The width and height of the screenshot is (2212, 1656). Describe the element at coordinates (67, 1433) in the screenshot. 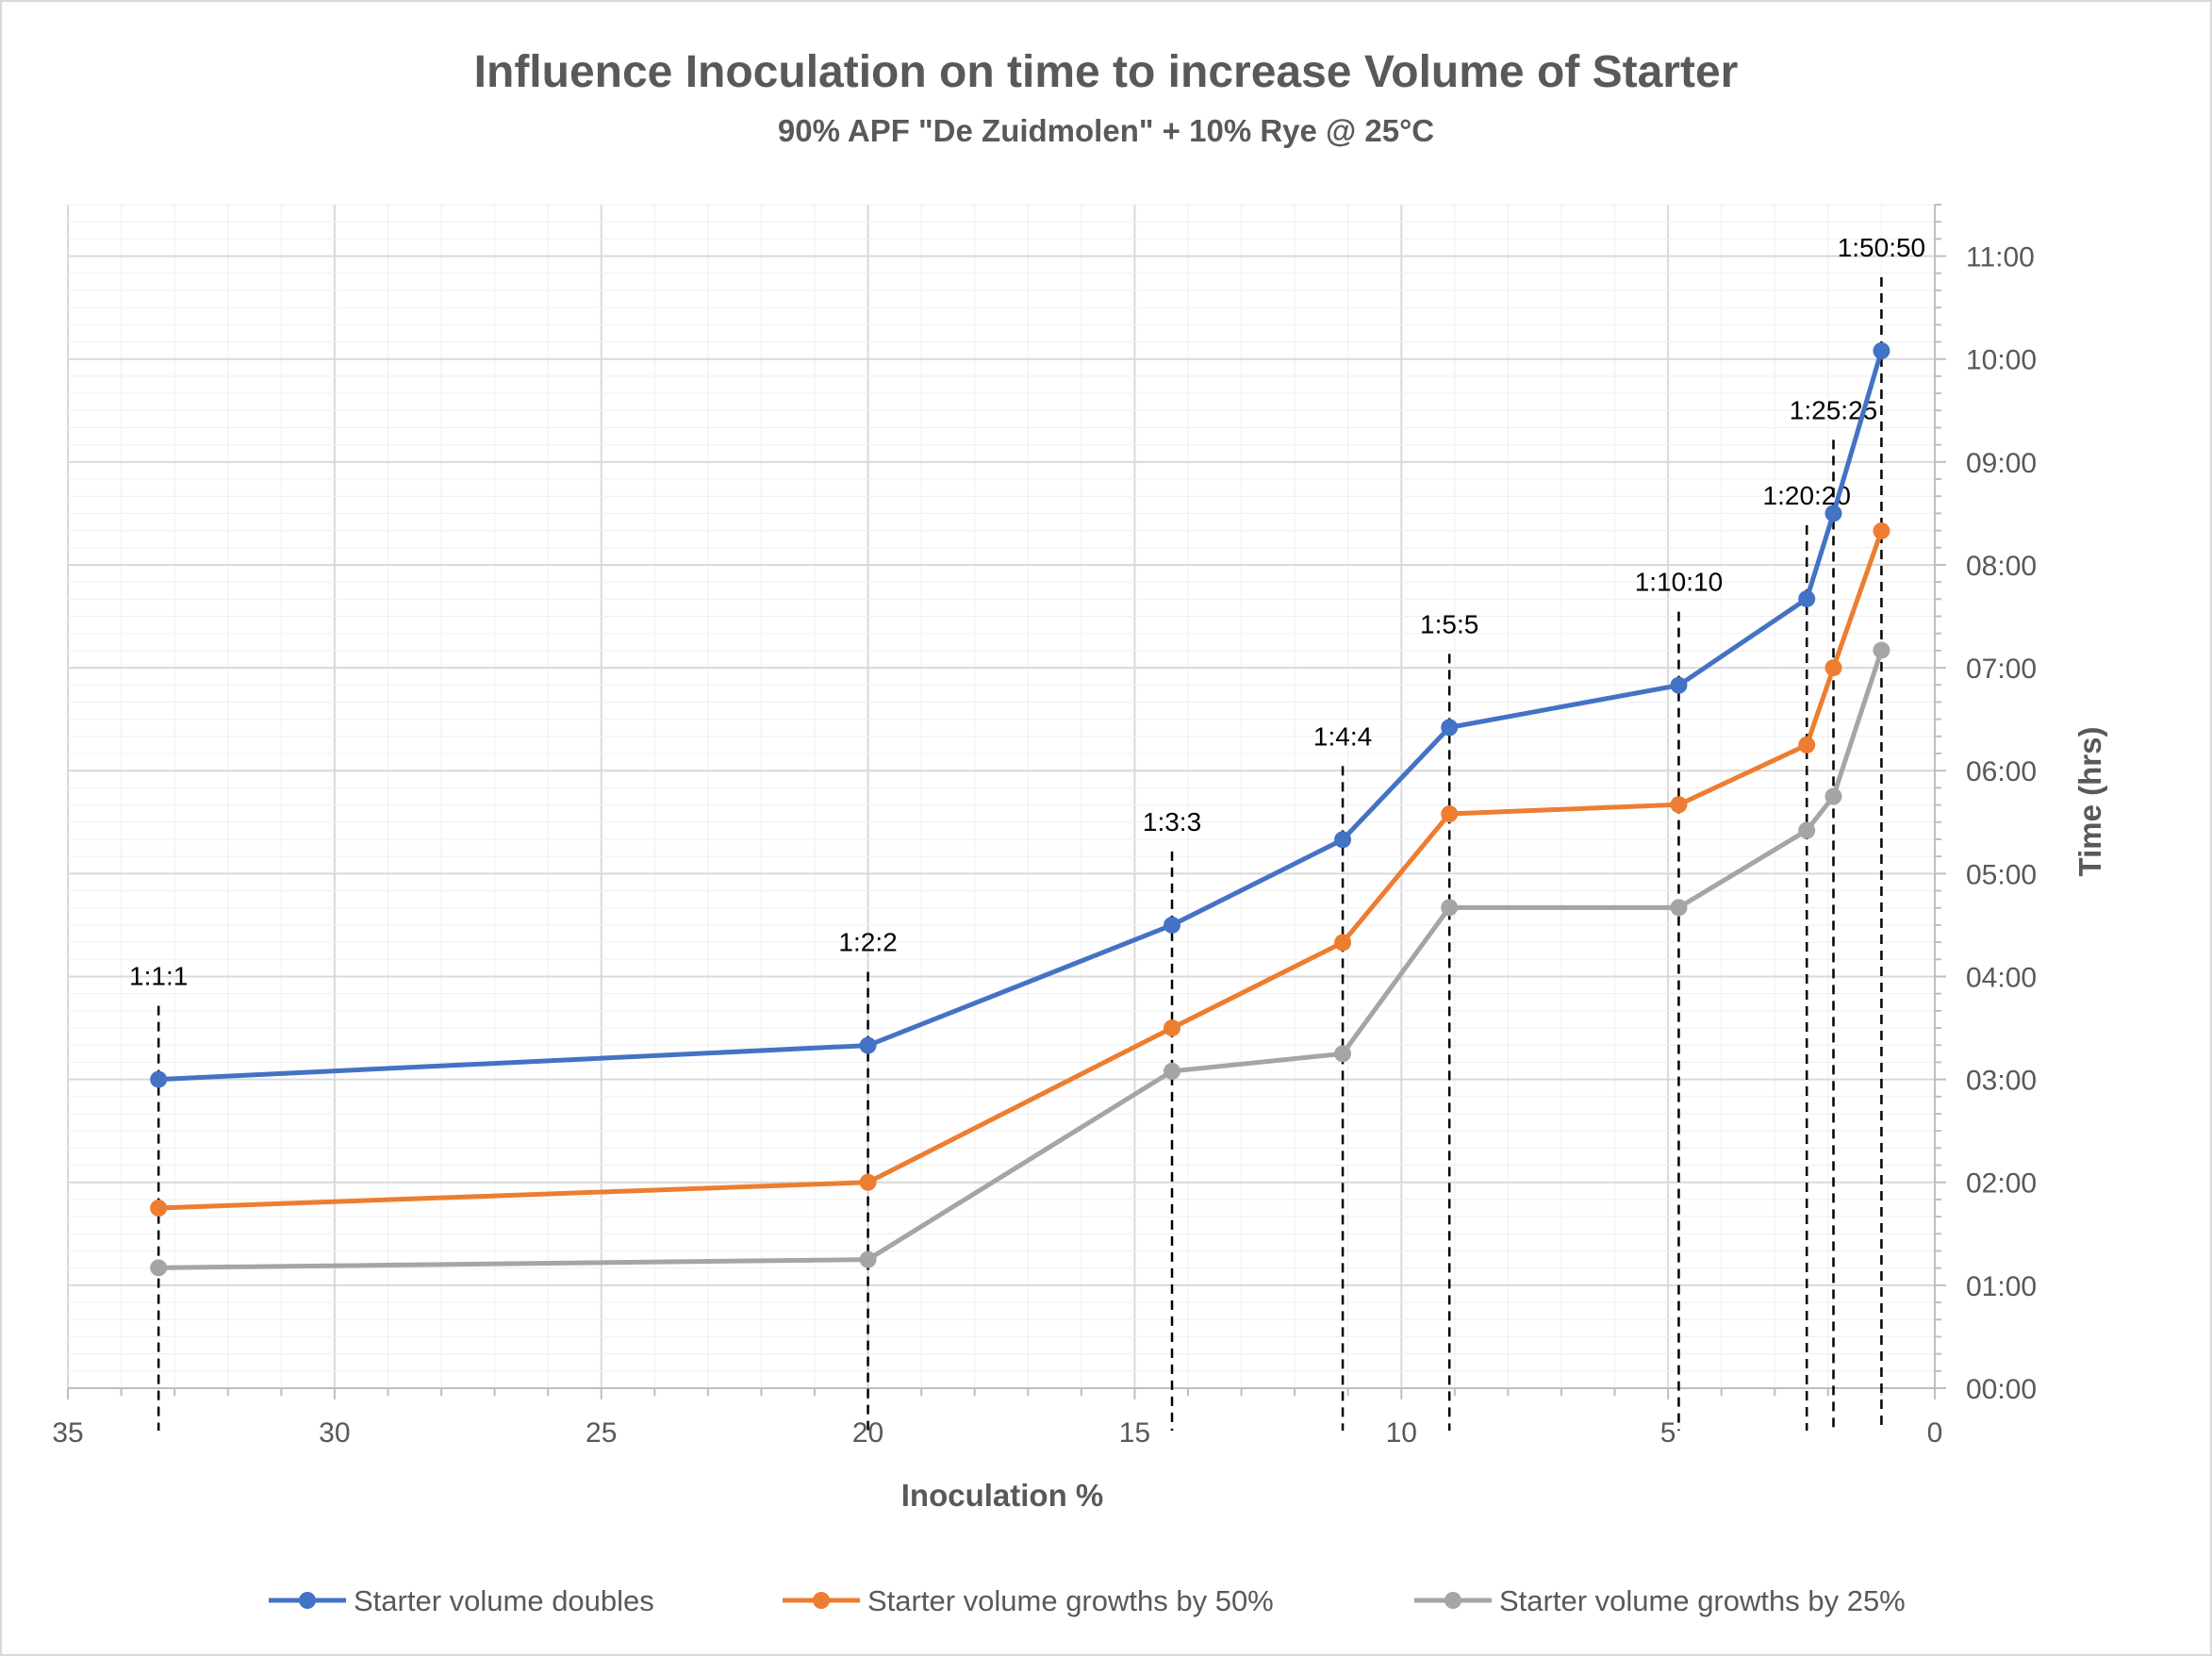

I see `x-tick-label: 35` at that location.